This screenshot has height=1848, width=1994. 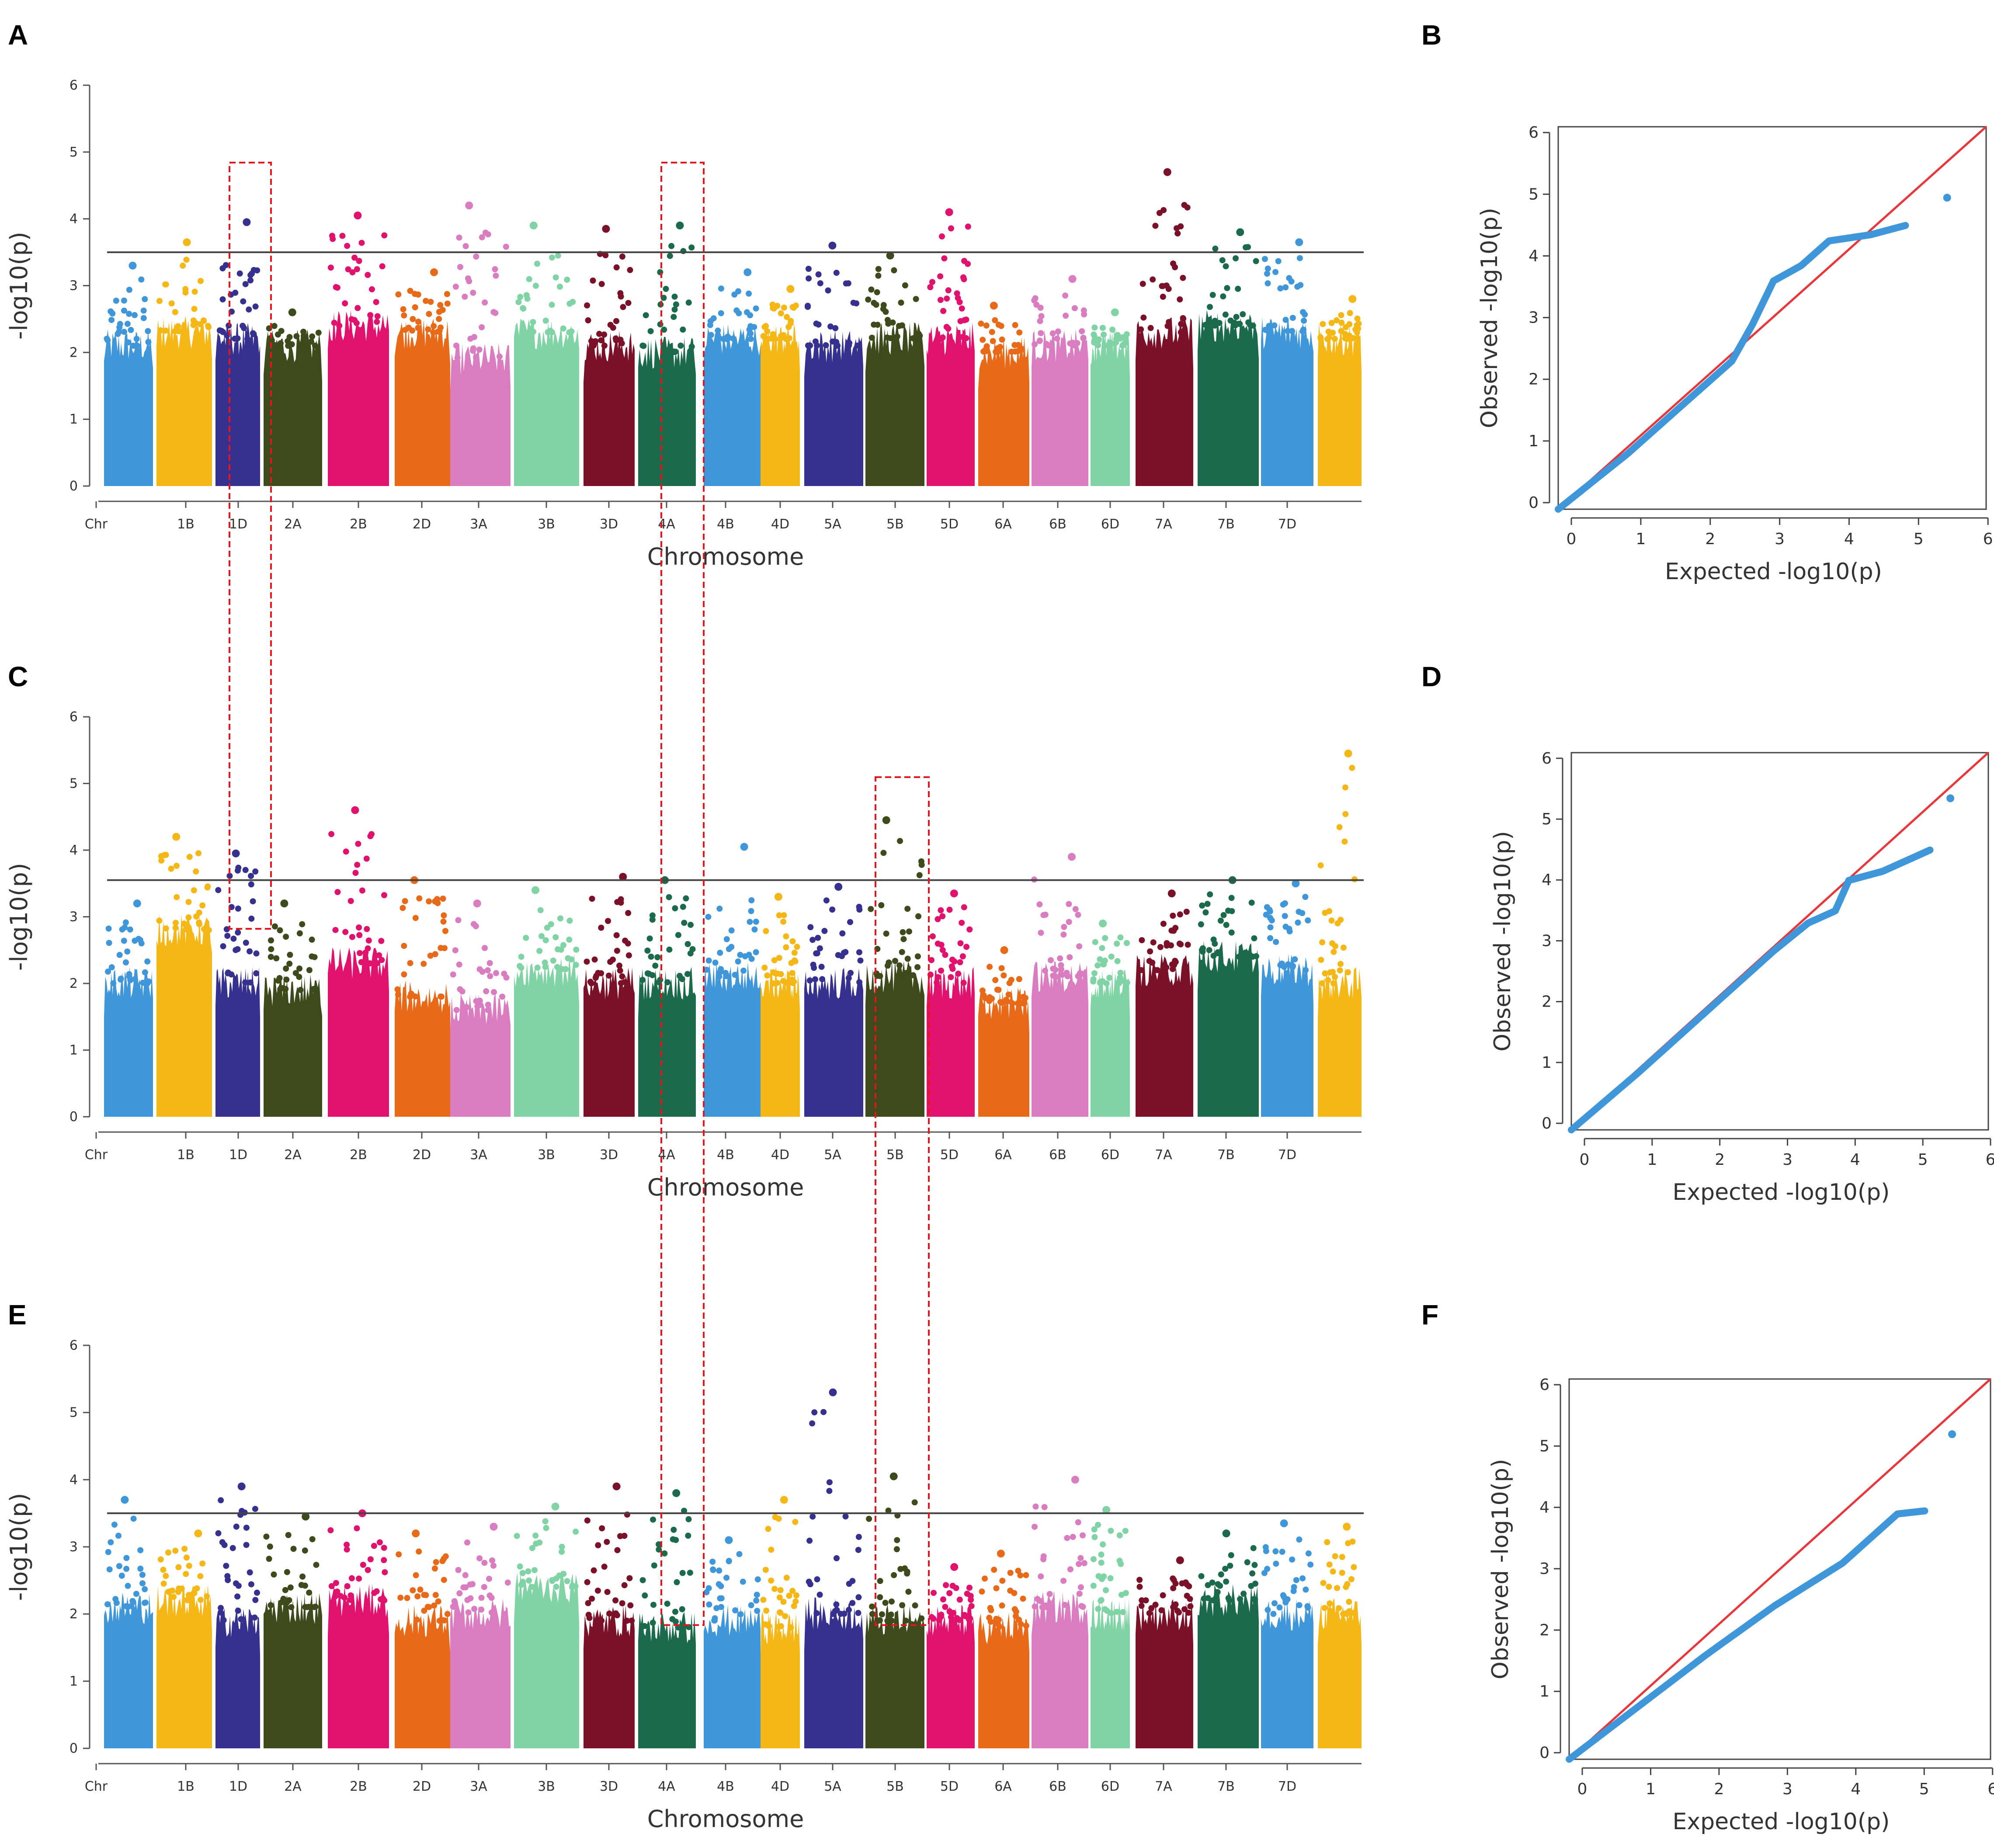 What do you see at coordinates (73, 784) in the screenshot?
I see `y-tick-label: 5` at bounding box center [73, 784].